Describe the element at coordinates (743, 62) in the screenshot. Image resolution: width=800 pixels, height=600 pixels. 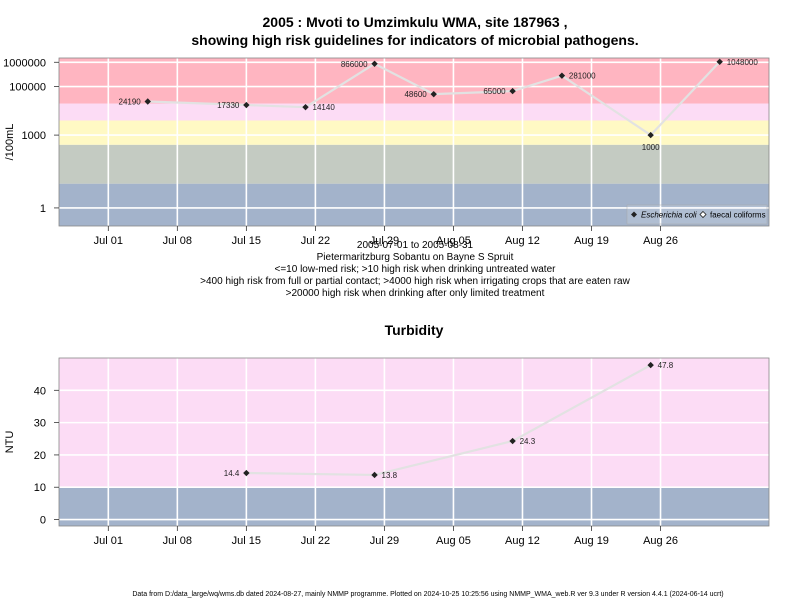
I see `data-label-0-8: 1048000` at that location.